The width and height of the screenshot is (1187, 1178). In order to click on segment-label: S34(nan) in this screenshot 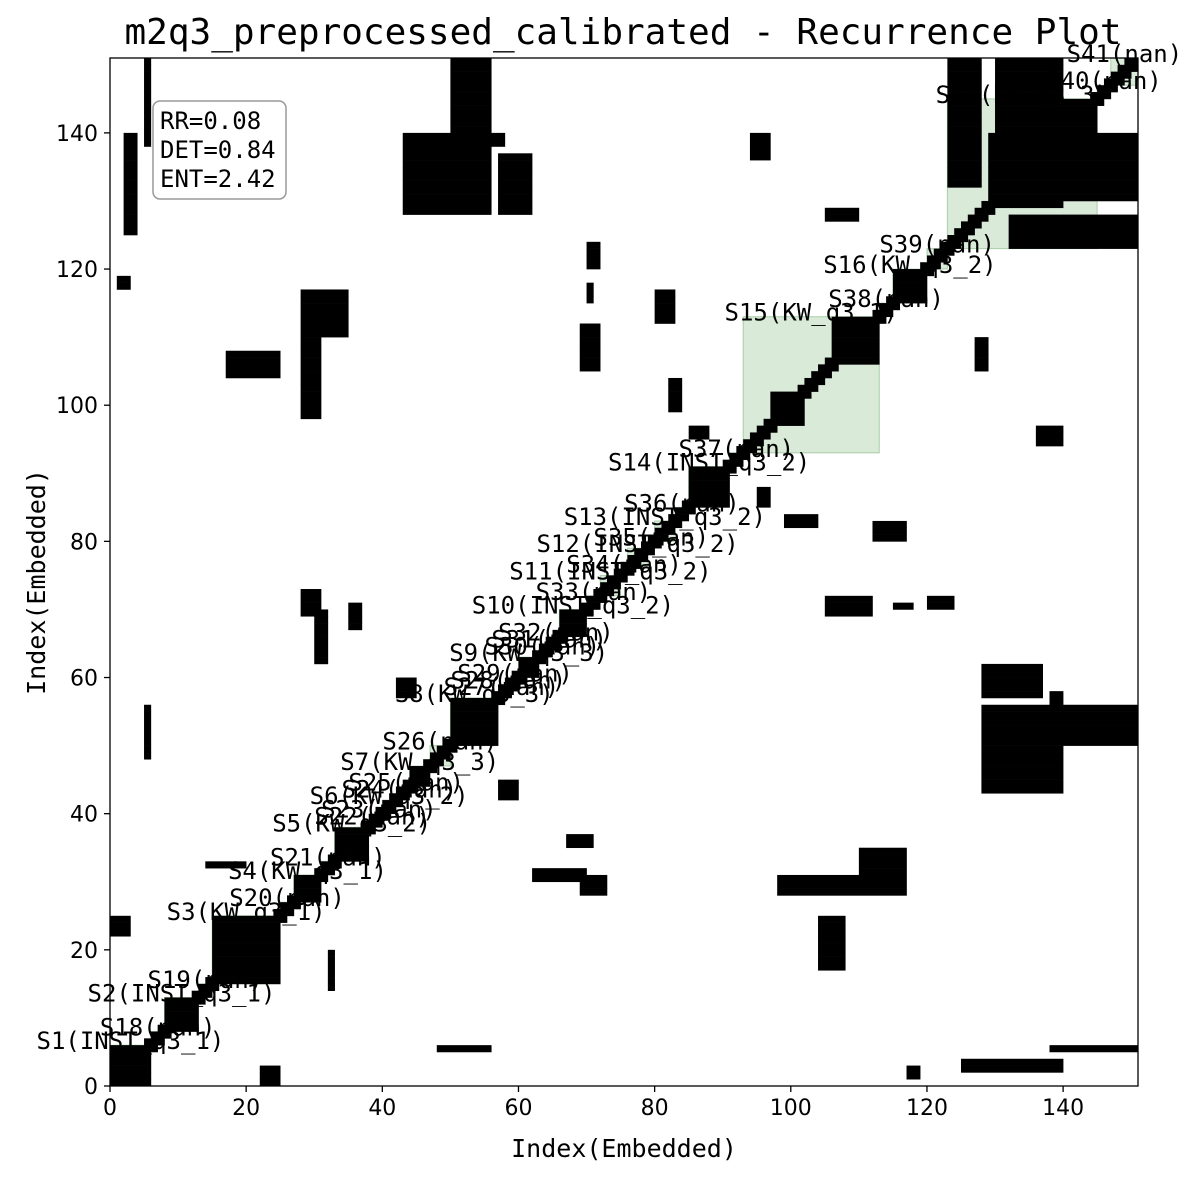, I will do `click(624, 565)`.